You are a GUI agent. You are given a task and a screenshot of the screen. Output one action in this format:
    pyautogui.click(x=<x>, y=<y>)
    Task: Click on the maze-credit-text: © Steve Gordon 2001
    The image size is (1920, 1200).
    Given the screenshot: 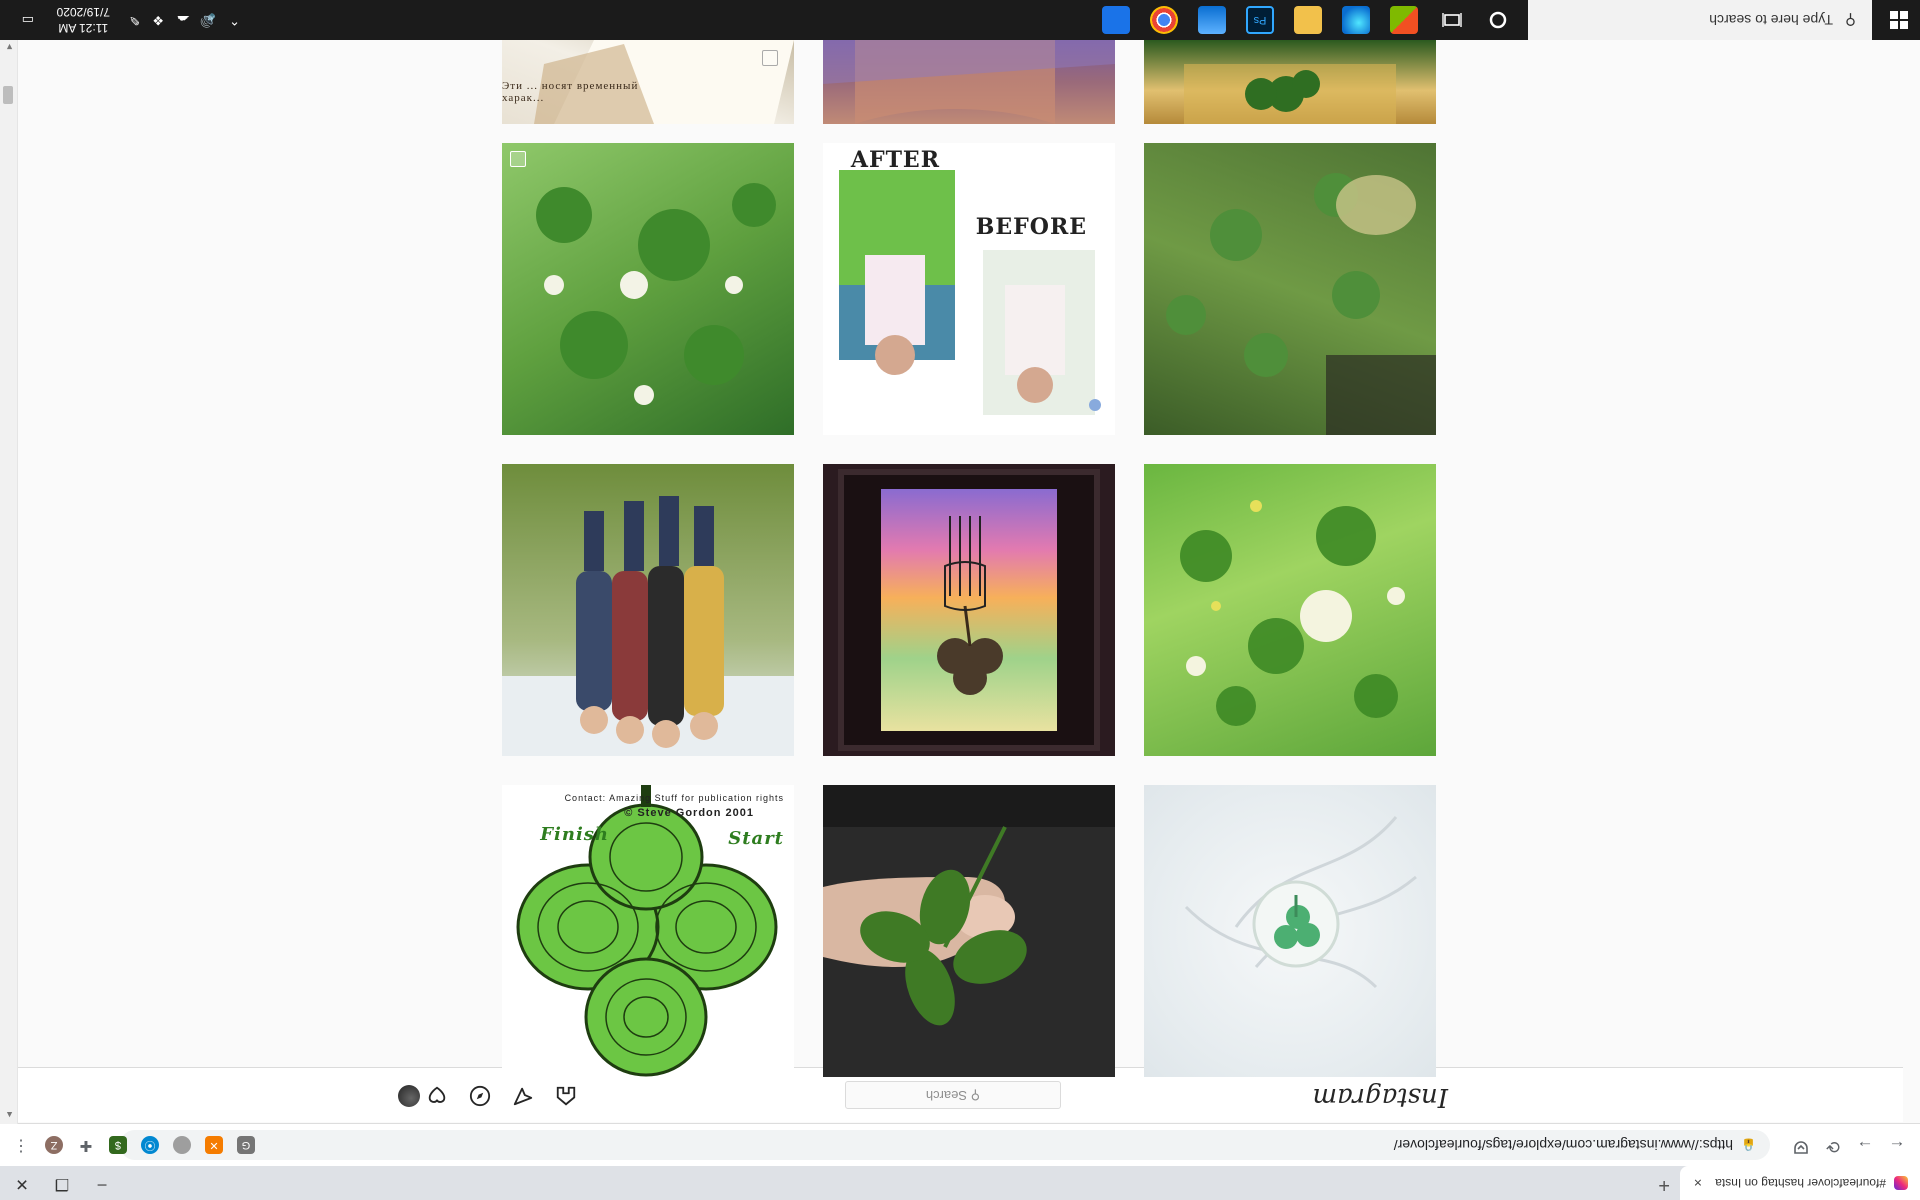 What is the action you would take?
    pyautogui.click(x=689, y=813)
    